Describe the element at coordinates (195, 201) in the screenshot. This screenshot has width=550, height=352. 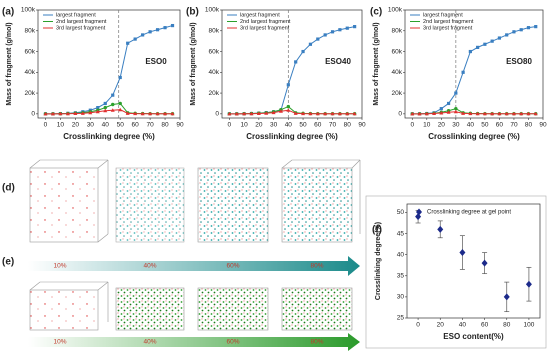
I see `snapshots-d` at that location.